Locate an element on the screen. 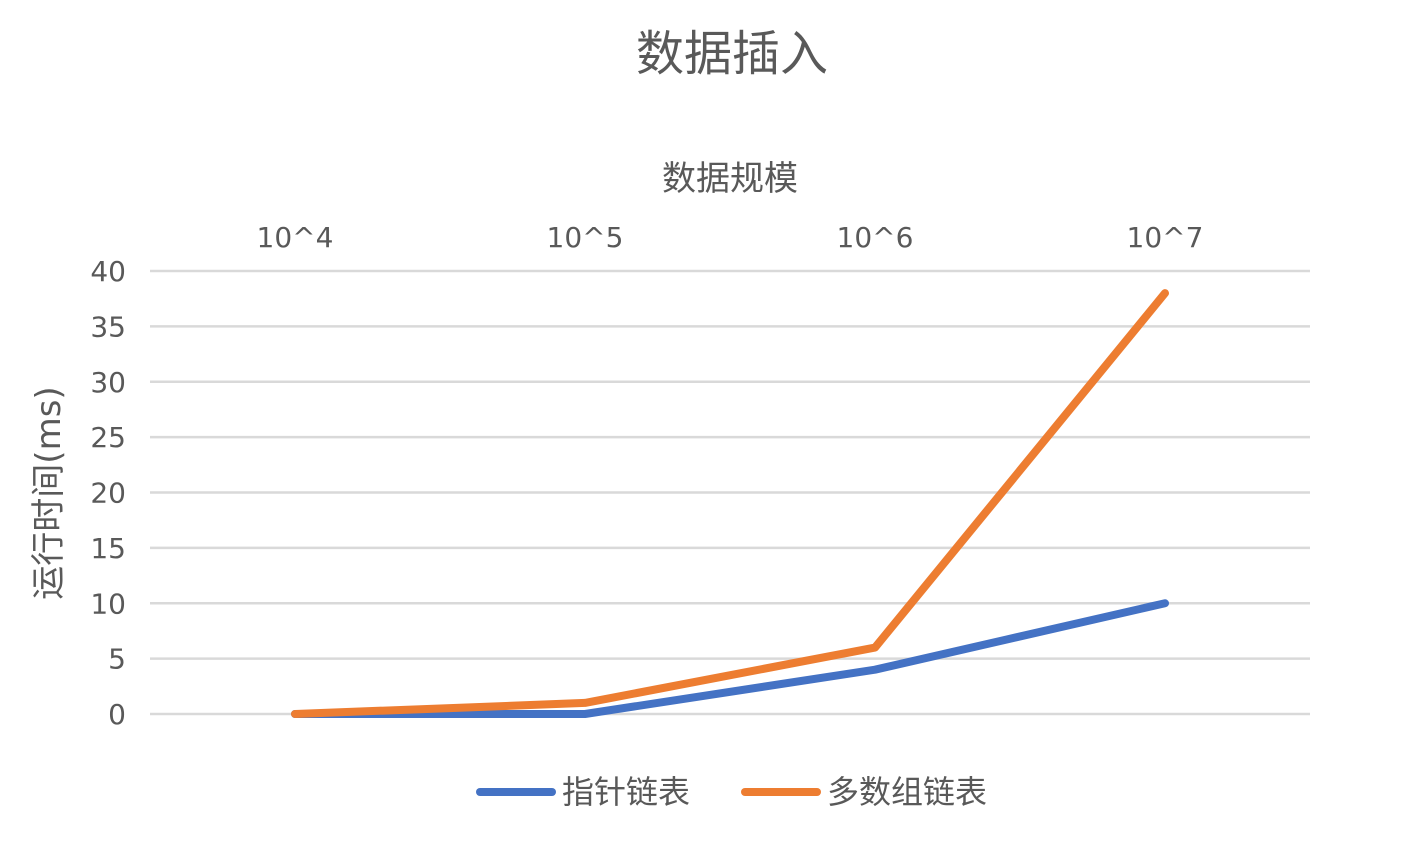  y-tick-label: 0 is located at coordinates (117, 714).